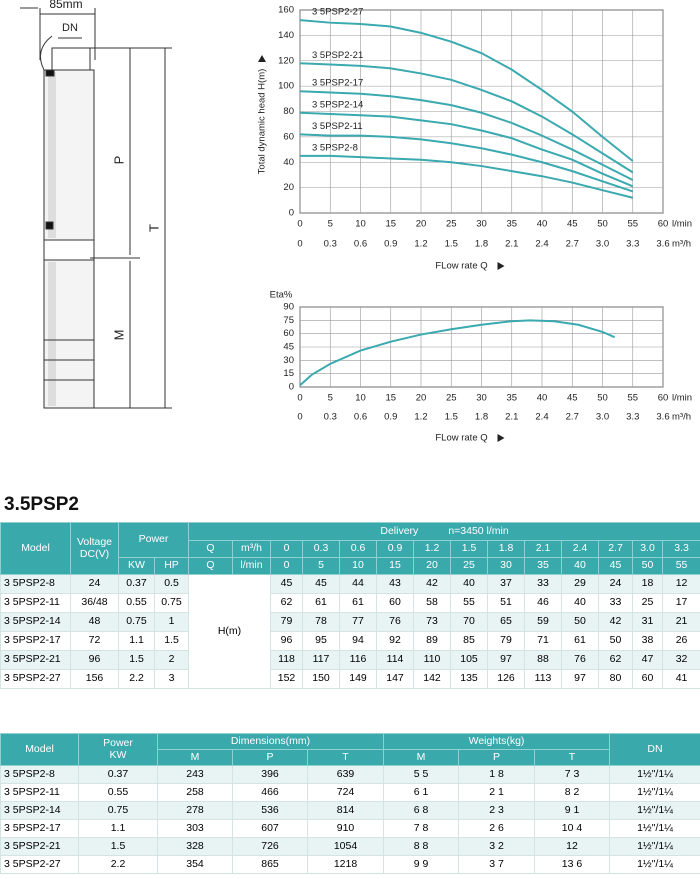  Describe the element at coordinates (451, 398) in the screenshot. I see `x-tick-label: 25` at that location.